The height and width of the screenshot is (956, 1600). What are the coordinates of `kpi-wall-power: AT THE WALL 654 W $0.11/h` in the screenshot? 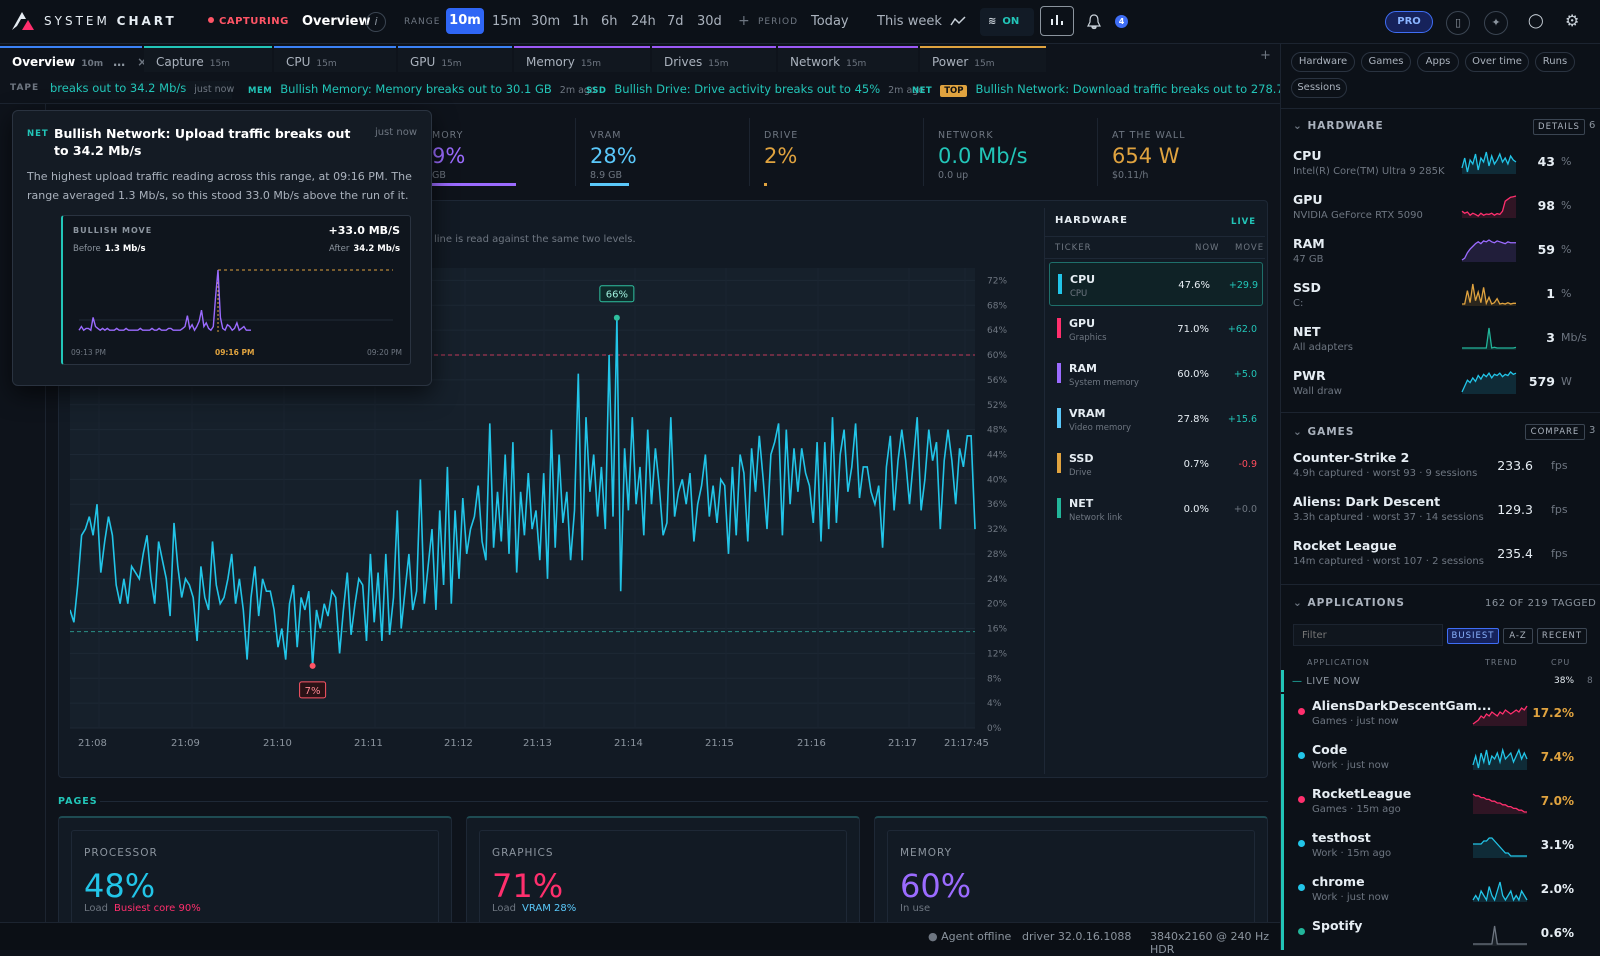 It's located at (1184, 152).